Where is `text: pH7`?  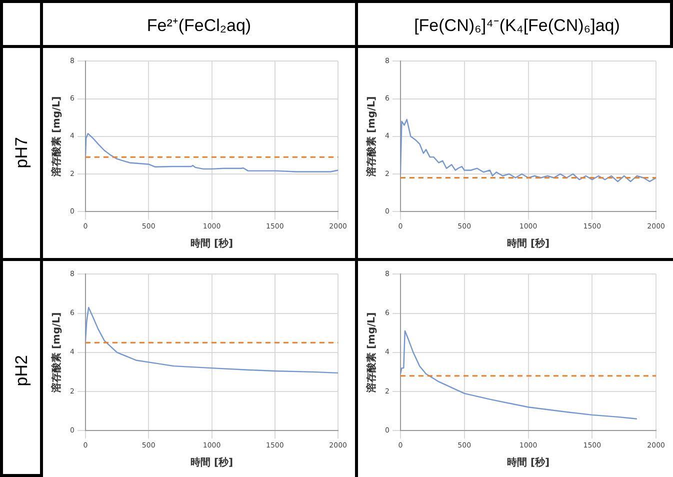
text: pH7 is located at coordinates (22, 153).